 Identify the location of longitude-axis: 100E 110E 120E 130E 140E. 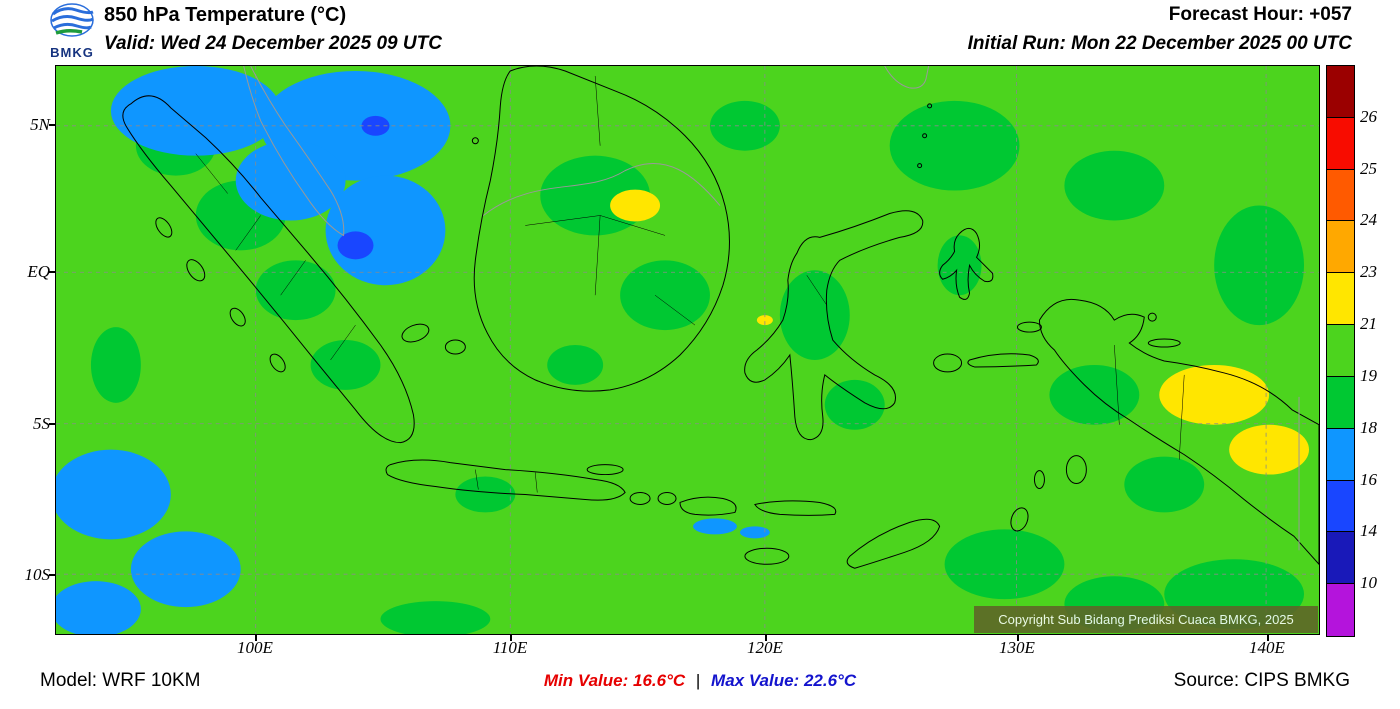
(687, 649).